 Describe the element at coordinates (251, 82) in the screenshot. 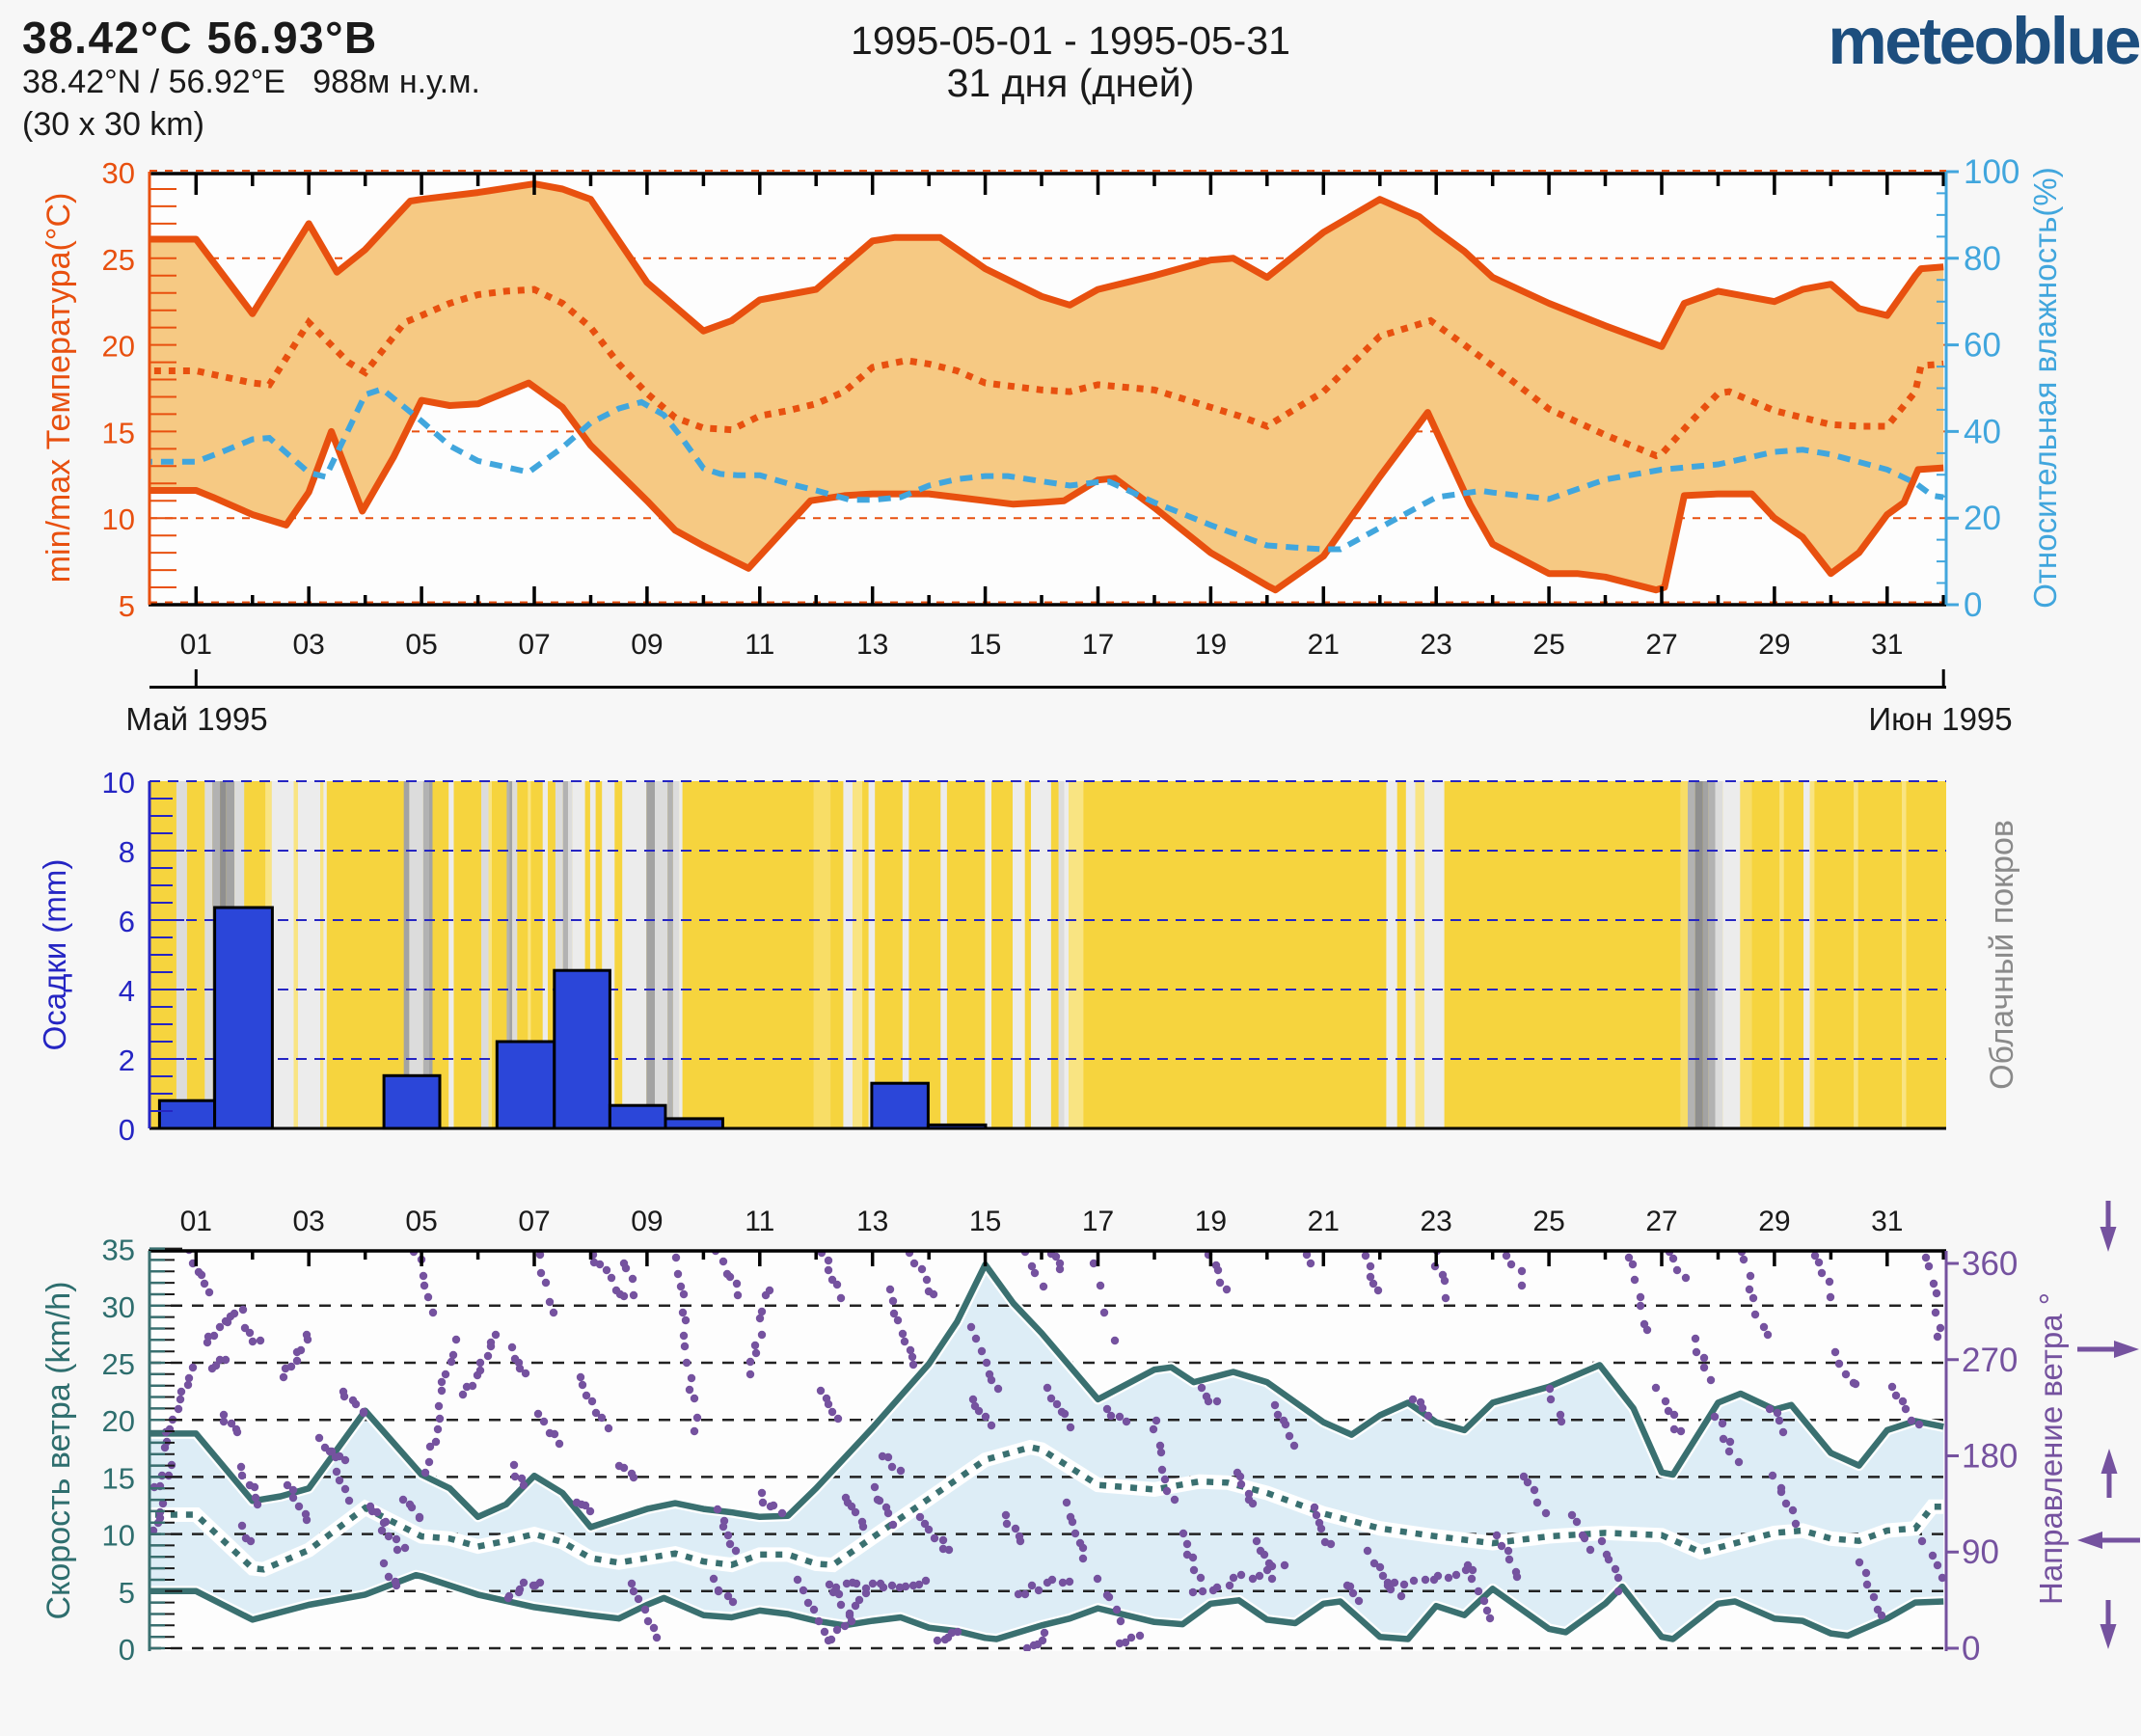

I see `svg-text:38.42°N / 56.92°E 988м н.у.м: 38.42°N / 56.92°E 988м н.у.м.` at that location.